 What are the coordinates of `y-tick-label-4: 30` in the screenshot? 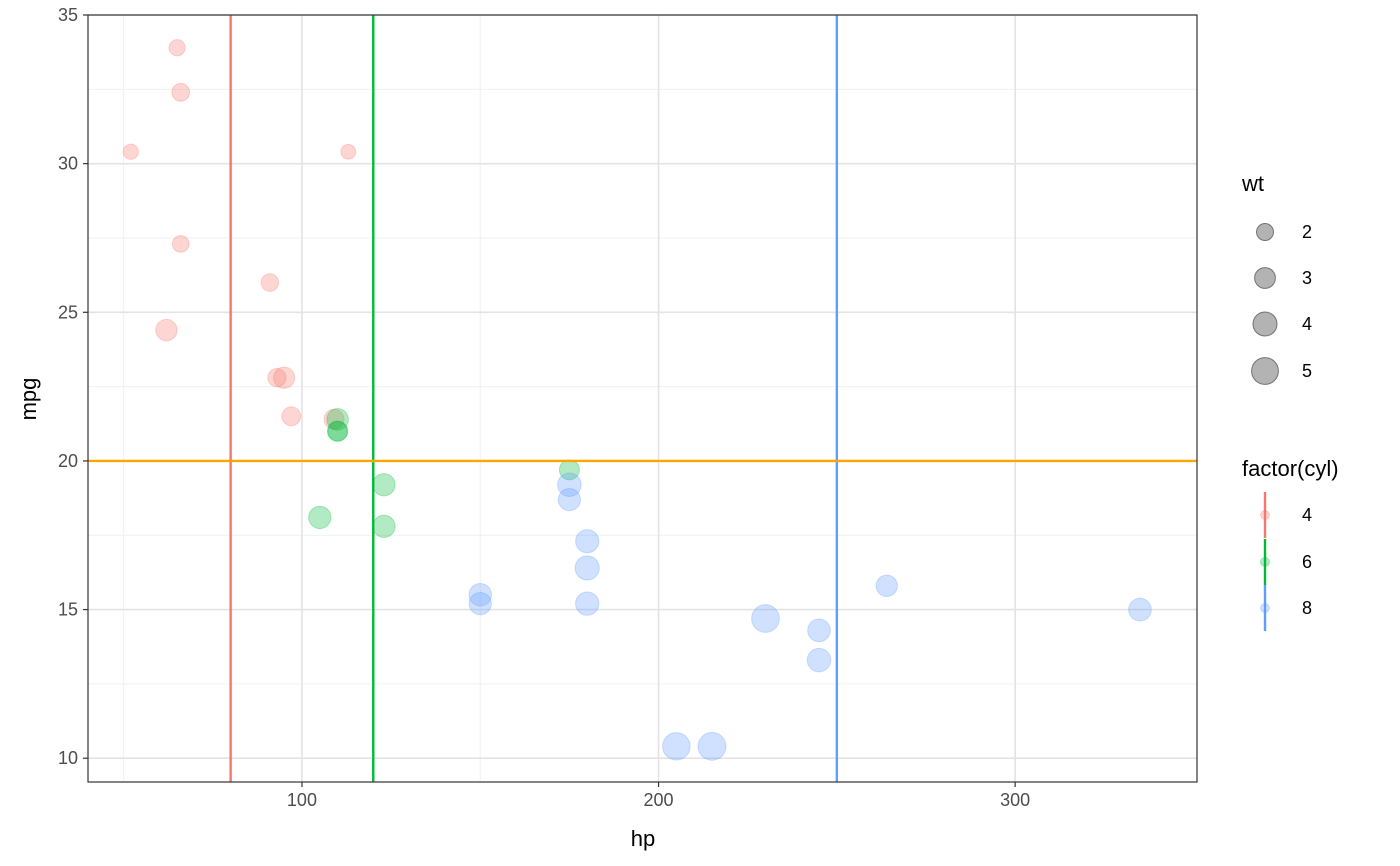 It's located at (68, 164).